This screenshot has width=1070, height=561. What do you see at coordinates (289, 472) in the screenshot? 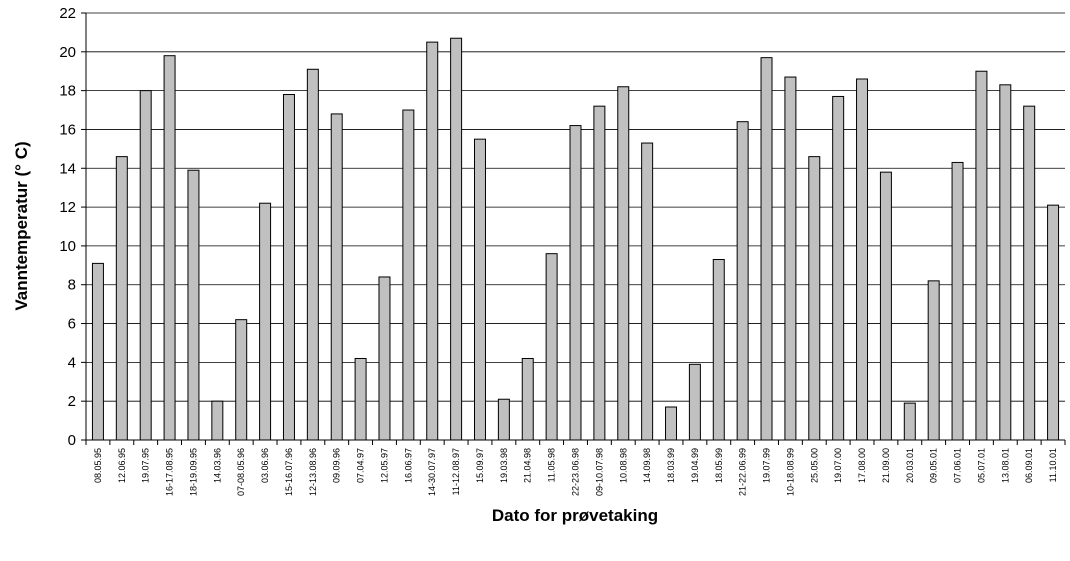
I see `x-tick-label: 15-16.07.96` at bounding box center [289, 472].